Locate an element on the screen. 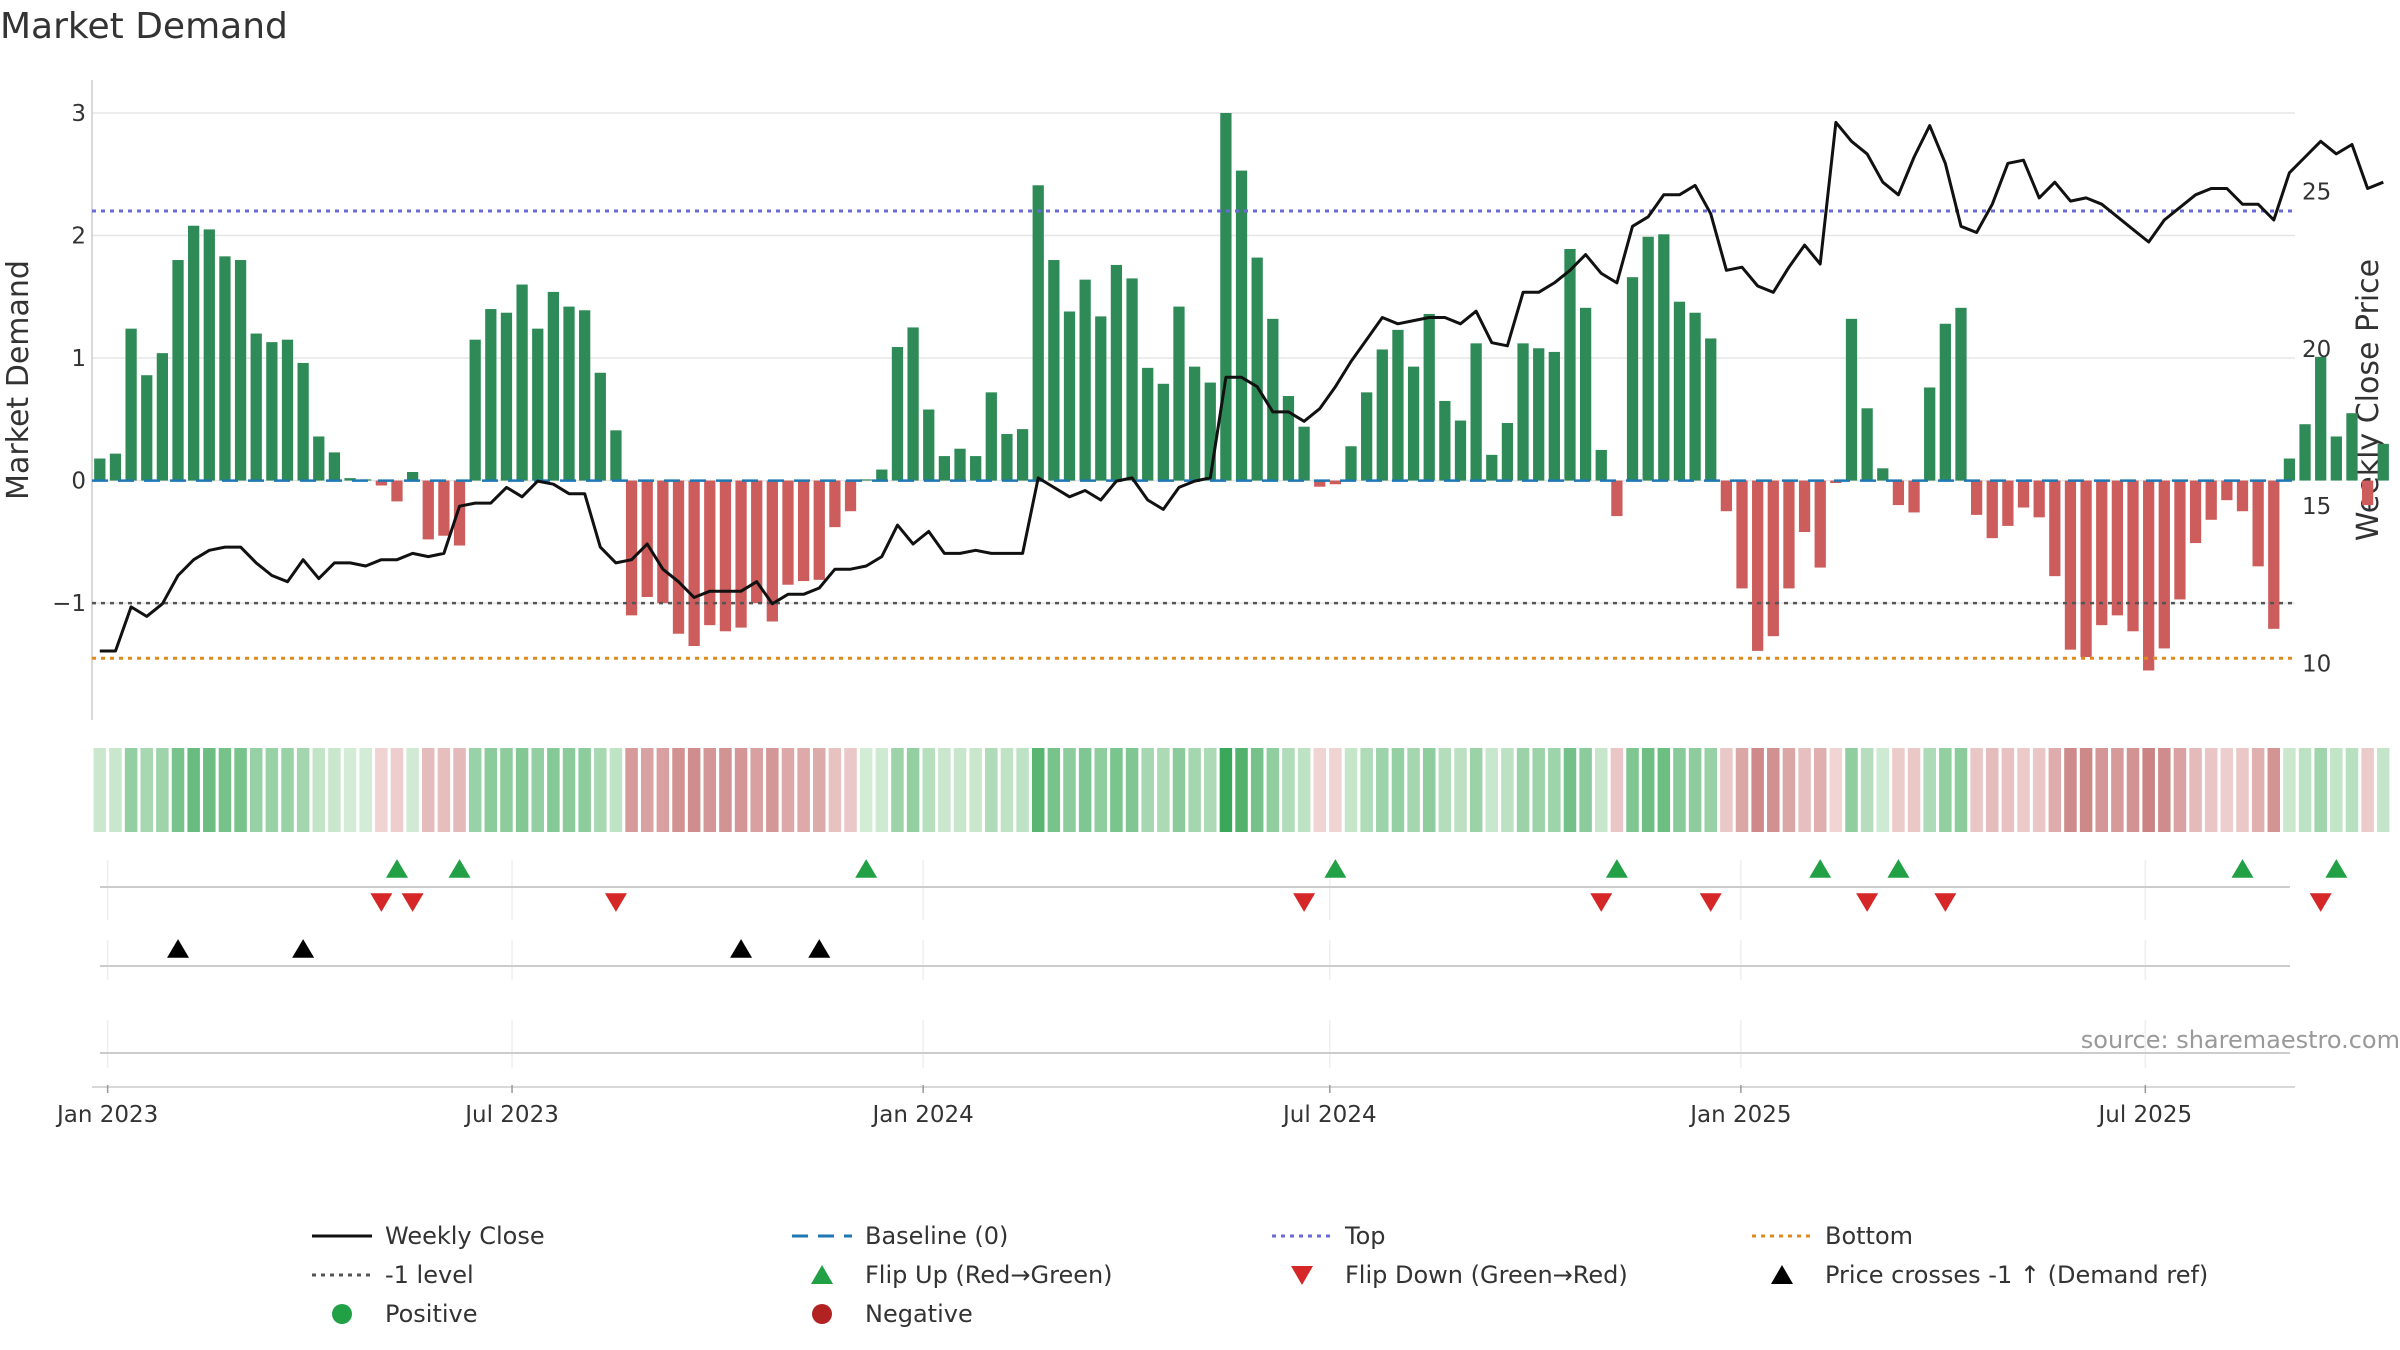  y2-tick-label: 25 is located at coordinates (2316, 193).